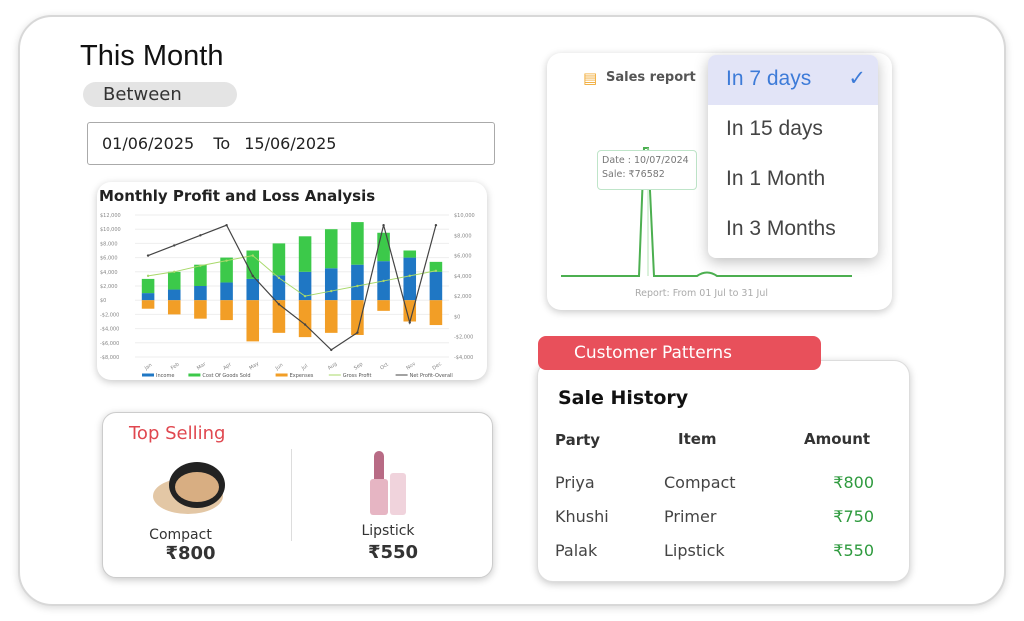 Image resolution: width=1024 pixels, height=621 pixels. I want to click on left-tick-label: $8,000, so click(109, 244).